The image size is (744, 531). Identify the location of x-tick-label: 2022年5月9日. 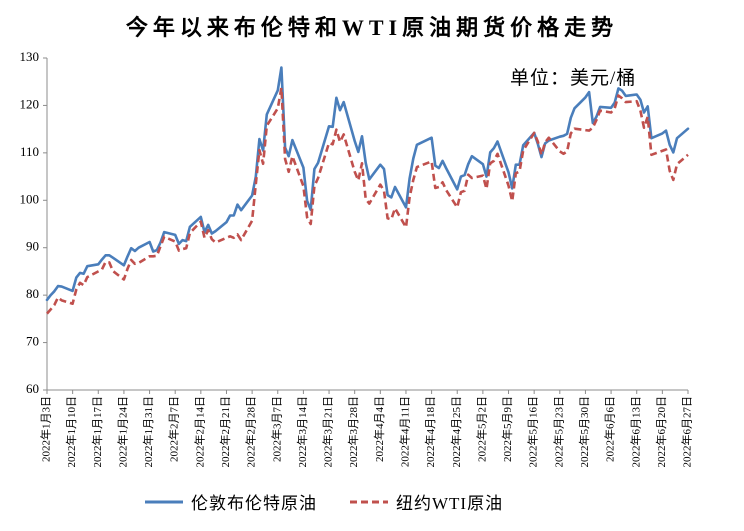
(507, 429).